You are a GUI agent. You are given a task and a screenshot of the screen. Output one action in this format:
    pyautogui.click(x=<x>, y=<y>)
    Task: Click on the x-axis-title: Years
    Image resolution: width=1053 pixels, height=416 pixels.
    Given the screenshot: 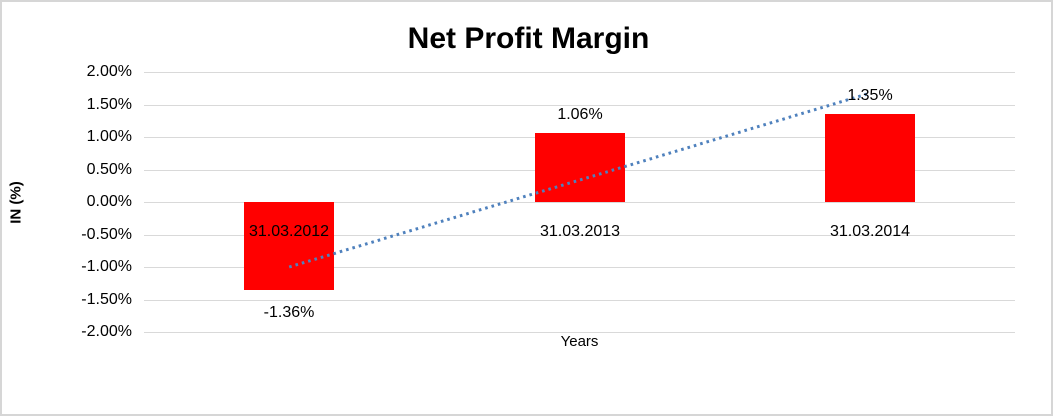 What is the action you would take?
    pyautogui.click(x=579, y=341)
    